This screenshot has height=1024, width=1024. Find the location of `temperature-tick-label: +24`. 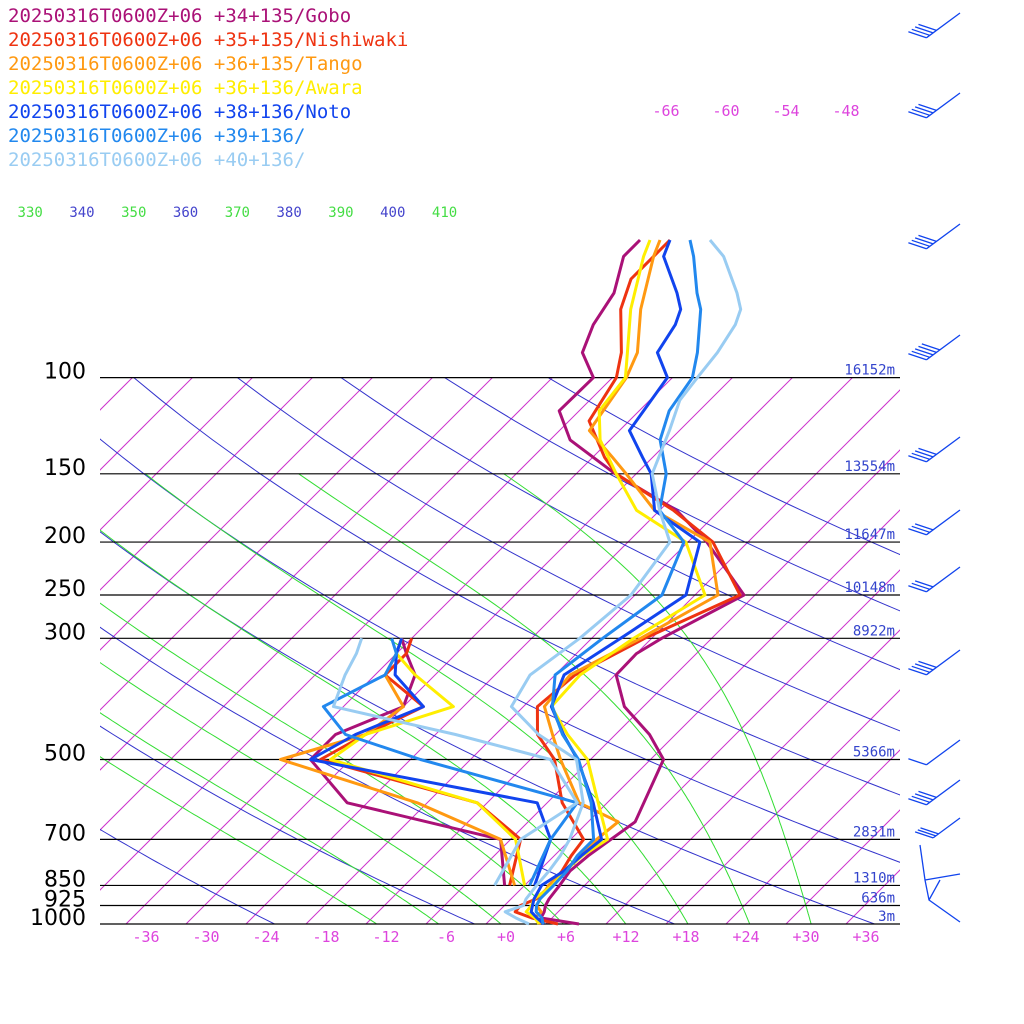

temperature-tick-label: +24 is located at coordinates (745, 937).